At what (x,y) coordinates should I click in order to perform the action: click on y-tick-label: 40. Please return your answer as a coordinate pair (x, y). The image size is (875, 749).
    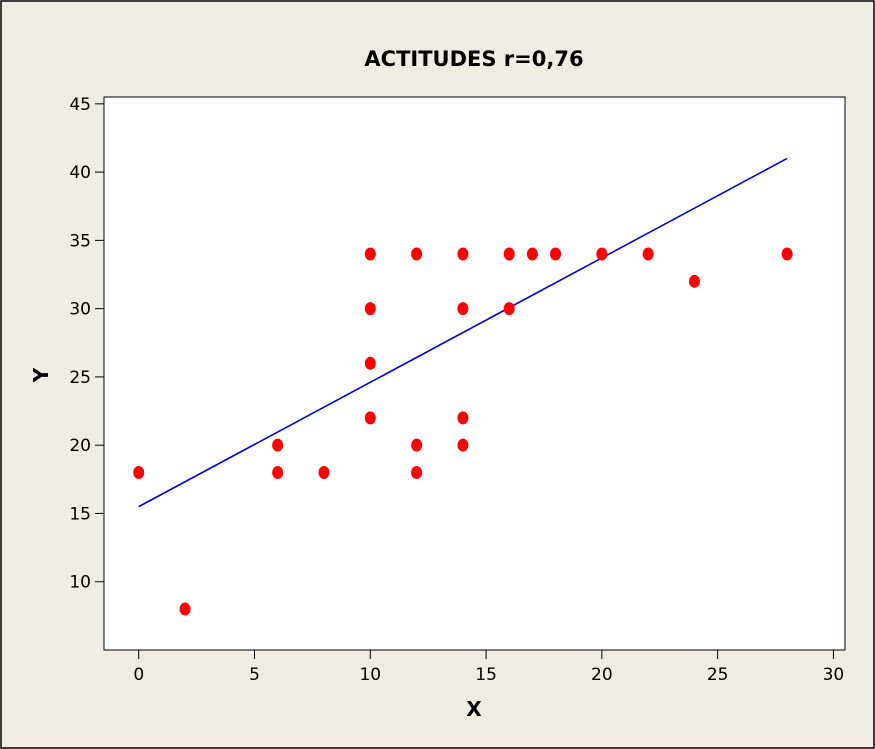
    Looking at the image, I should click on (80, 173).